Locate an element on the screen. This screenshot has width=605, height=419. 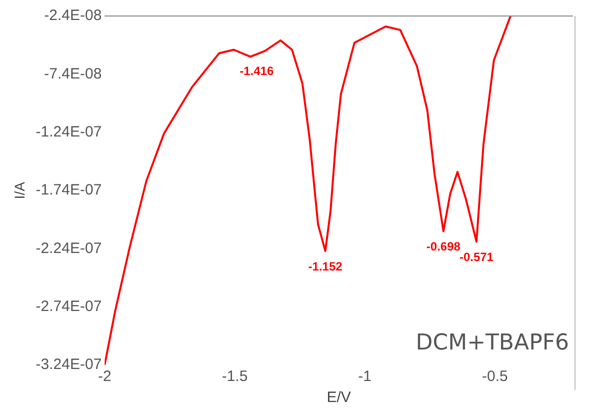
annotation: -0.571 is located at coordinates (476, 257).